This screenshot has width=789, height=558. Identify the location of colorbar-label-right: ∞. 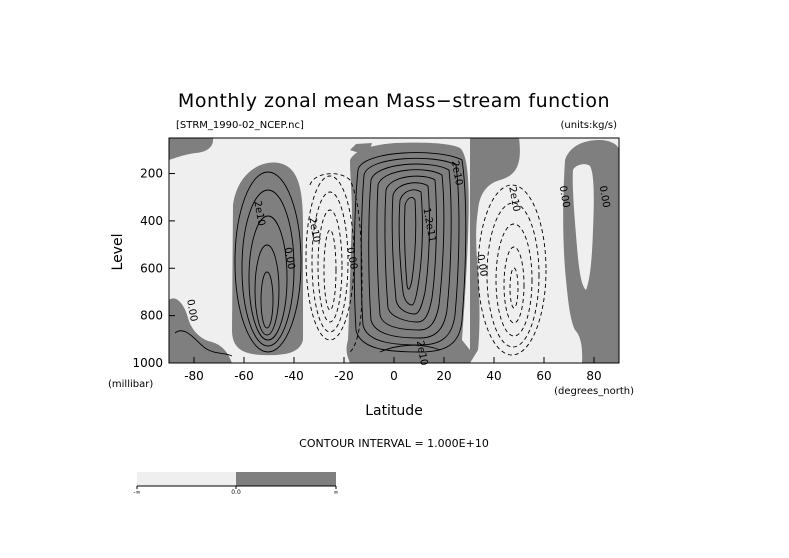
(336, 492).